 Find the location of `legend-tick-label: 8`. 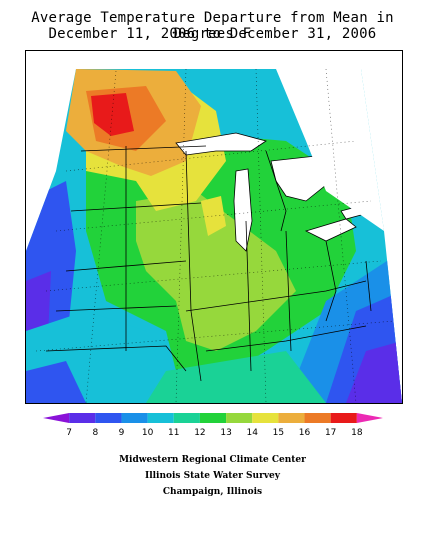

legend-tick-label: 8 is located at coordinates (95, 433).